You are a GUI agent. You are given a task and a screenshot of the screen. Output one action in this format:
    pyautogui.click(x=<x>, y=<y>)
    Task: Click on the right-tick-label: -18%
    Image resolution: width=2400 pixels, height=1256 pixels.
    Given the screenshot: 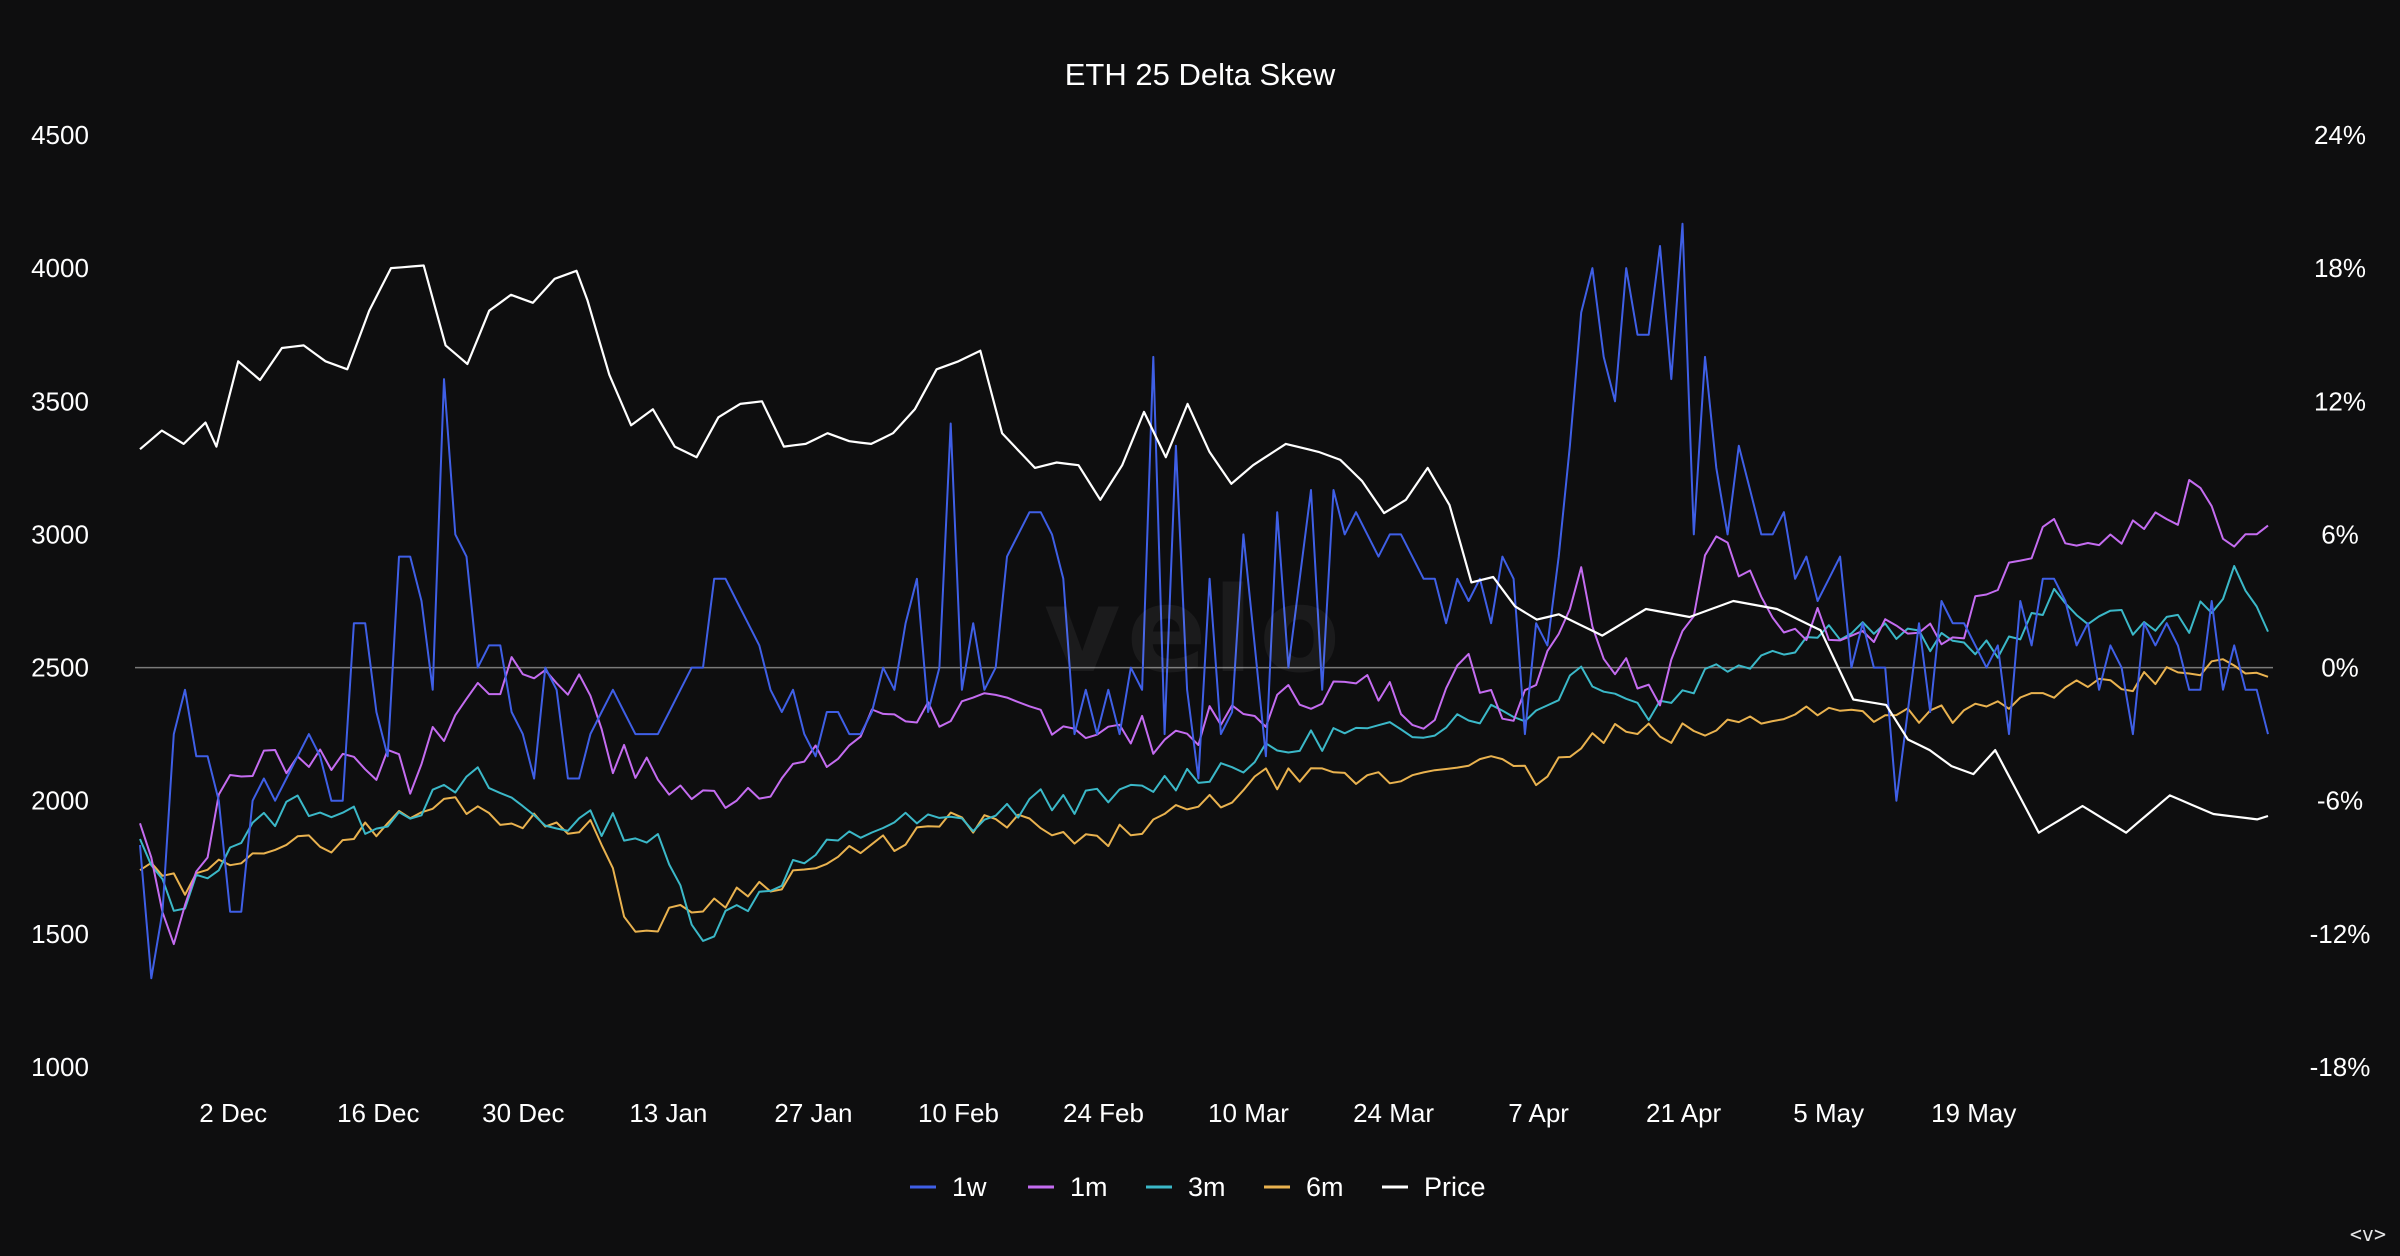 What is the action you would take?
    pyautogui.click(x=2340, y=1067)
    